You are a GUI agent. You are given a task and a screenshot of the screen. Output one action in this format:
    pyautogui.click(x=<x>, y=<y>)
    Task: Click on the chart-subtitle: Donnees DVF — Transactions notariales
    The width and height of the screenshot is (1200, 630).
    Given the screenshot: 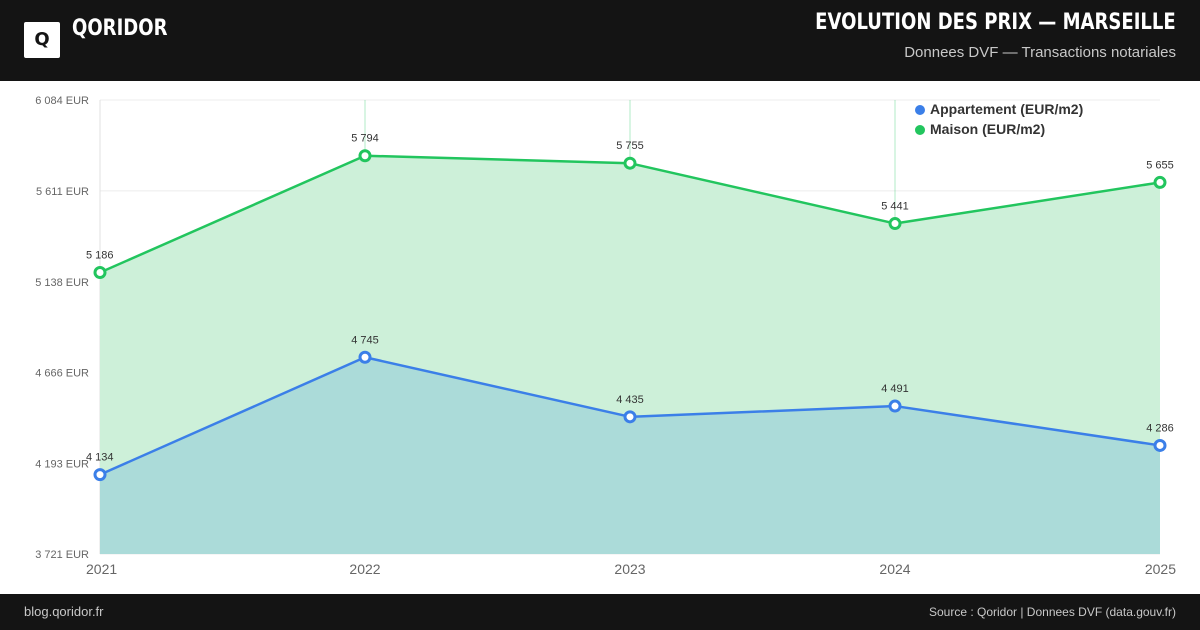 What is the action you would take?
    pyautogui.click(x=1040, y=52)
    